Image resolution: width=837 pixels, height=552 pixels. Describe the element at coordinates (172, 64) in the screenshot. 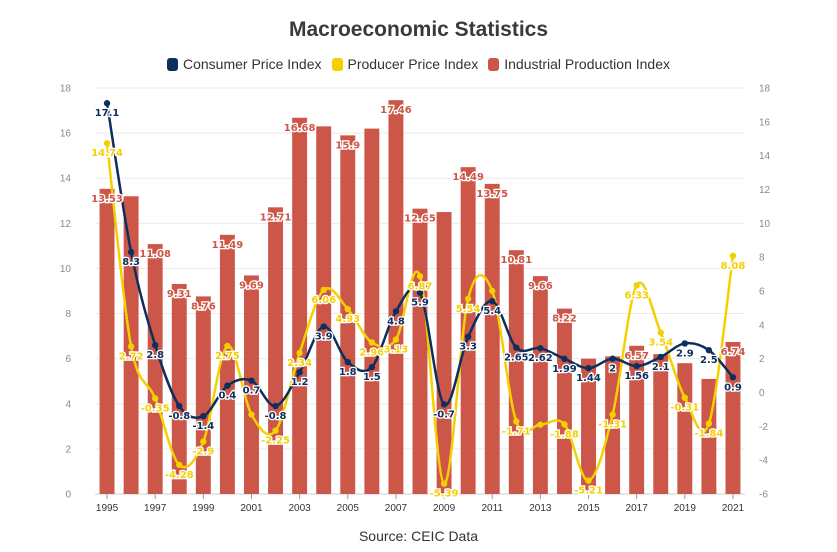

I see `legend-swatch-cpi` at that location.